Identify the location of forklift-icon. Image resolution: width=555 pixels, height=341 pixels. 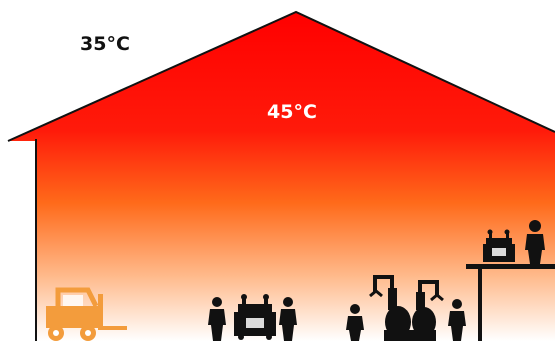
(86, 314).